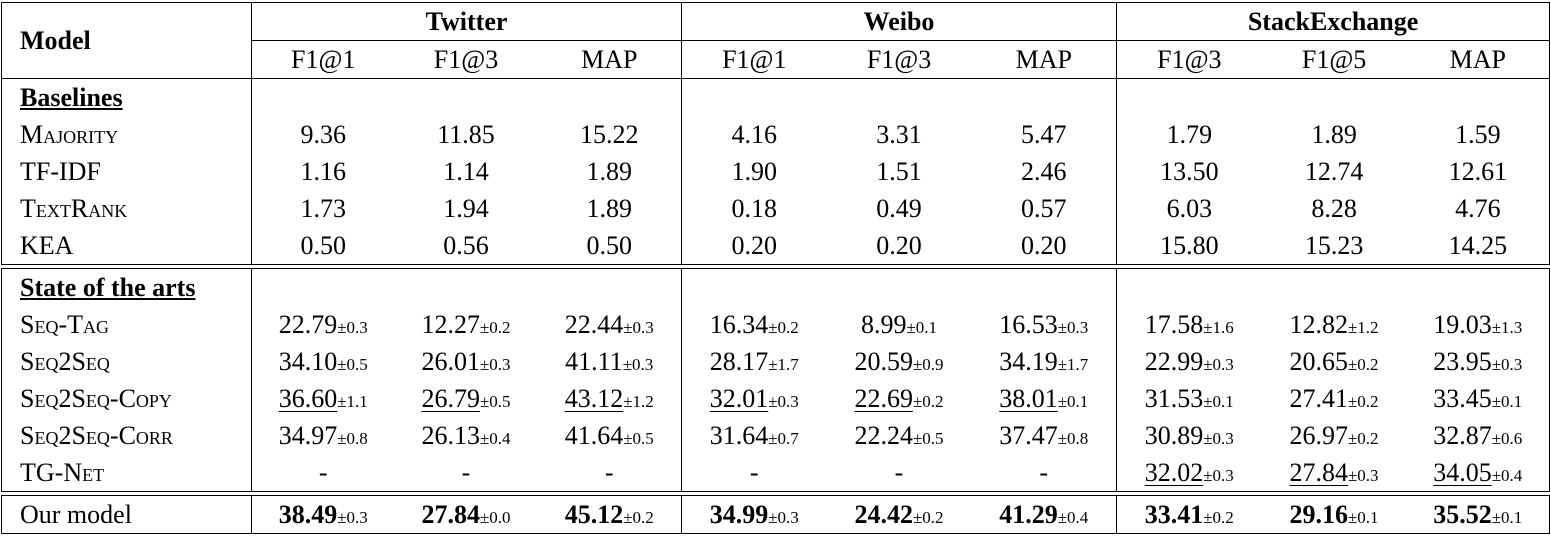 Image resolution: width=1551 pixels, height=550 pixels. I want to click on score-cell: 22.69±0.2, so click(899, 398).